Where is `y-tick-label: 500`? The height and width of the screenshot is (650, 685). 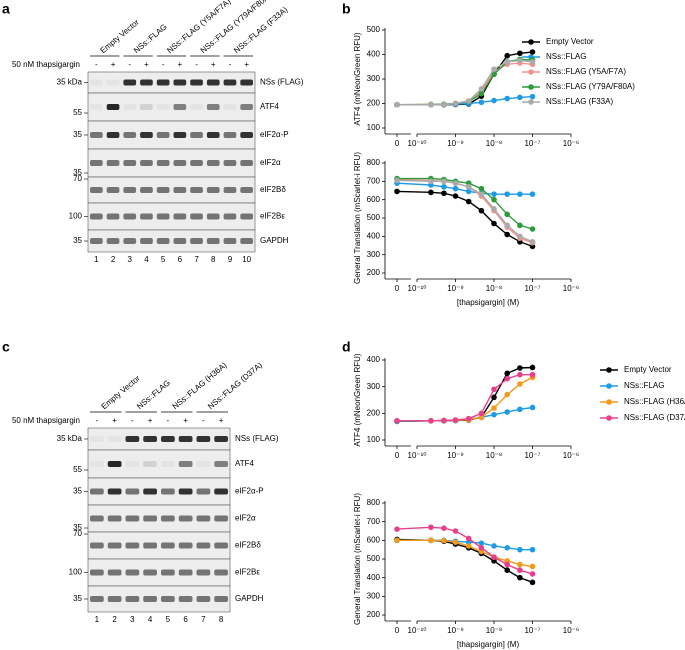 y-tick-label: 500 is located at coordinates (374, 29).